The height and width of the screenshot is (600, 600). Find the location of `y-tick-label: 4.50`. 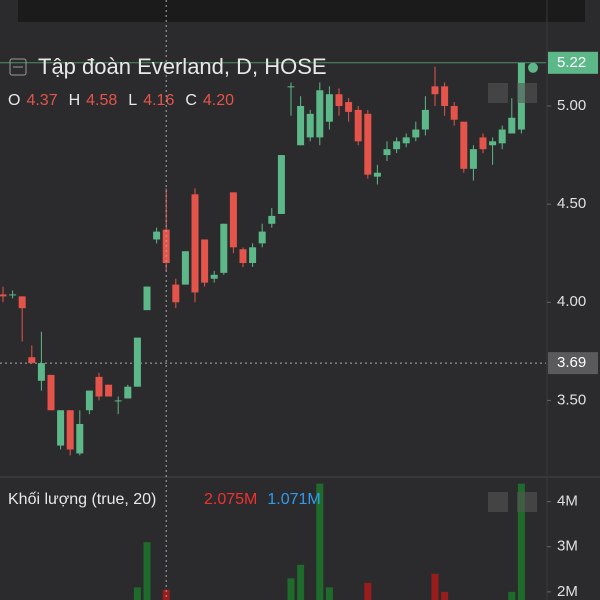

y-tick-label: 4.50 is located at coordinates (571, 203).